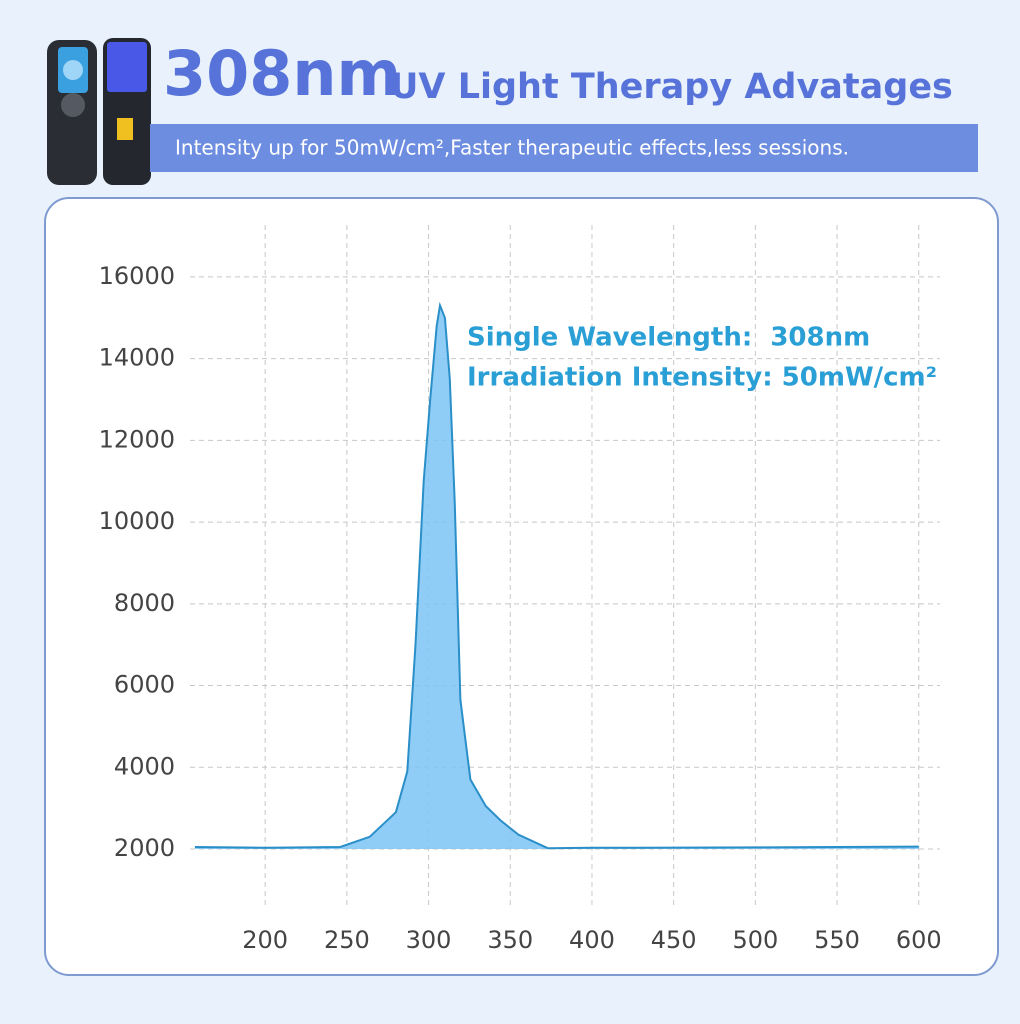 The height and width of the screenshot is (1024, 1020). I want to click on x-tick-label: 500, so click(755, 940).